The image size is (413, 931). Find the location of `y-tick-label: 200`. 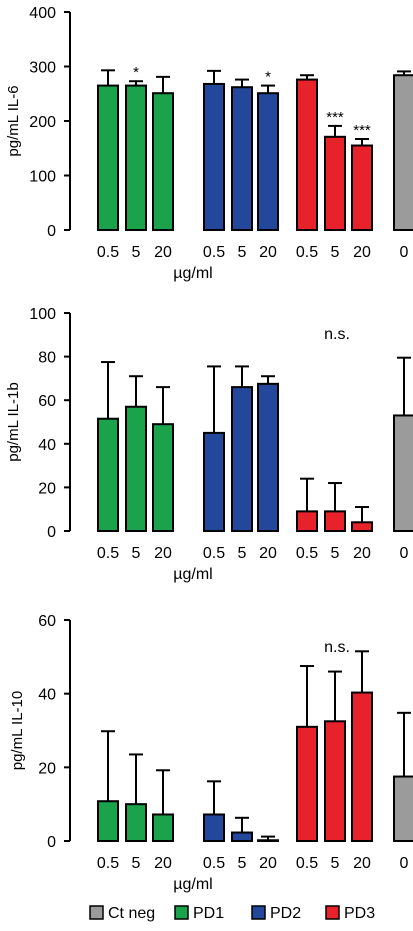

y-tick-label: 200 is located at coordinates (42, 122).